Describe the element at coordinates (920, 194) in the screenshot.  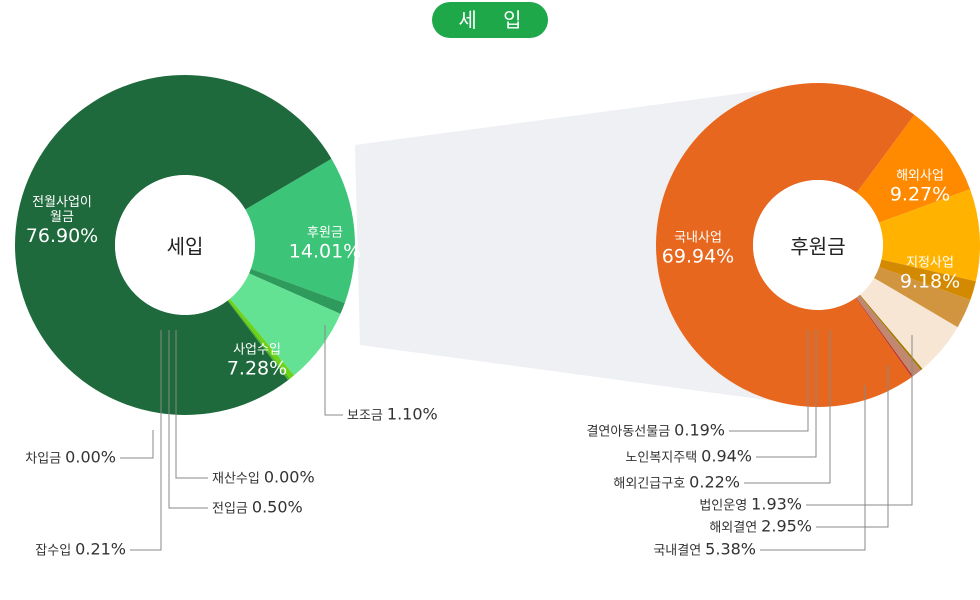
I see `value-label: 9.27%` at that location.